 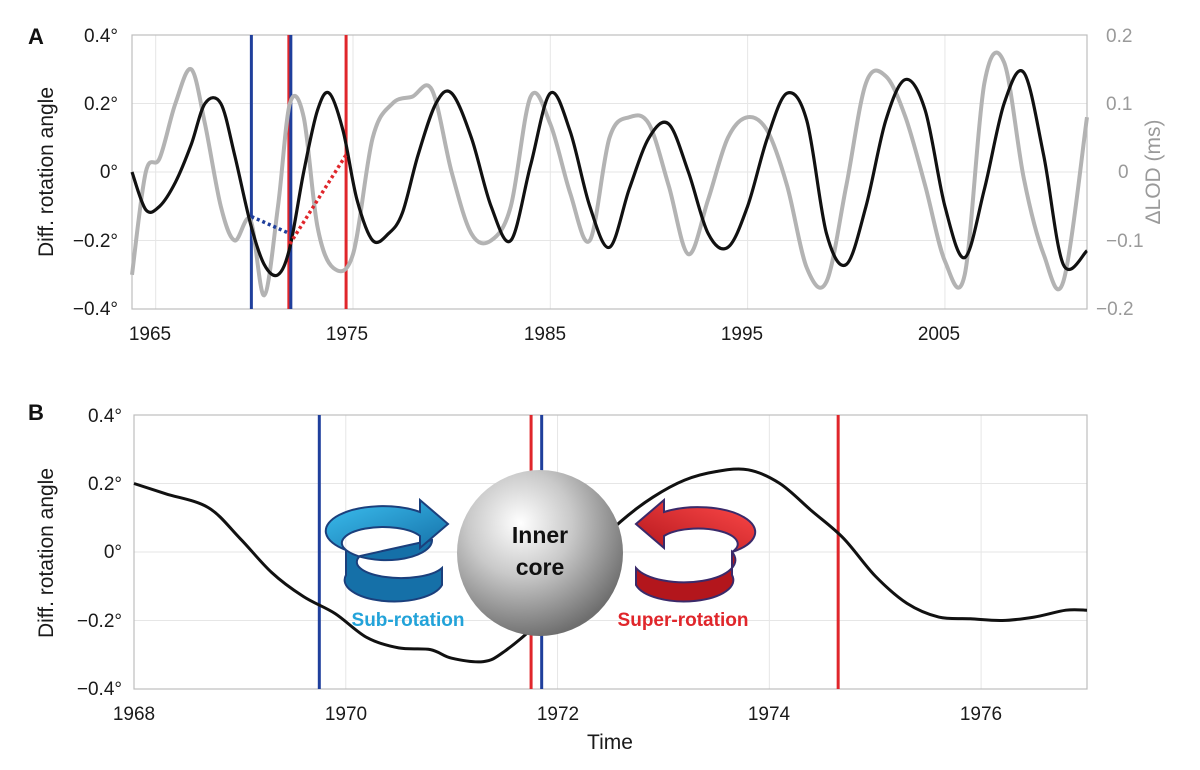 I want to click on x-tick-label: 1968, so click(x=134, y=714).